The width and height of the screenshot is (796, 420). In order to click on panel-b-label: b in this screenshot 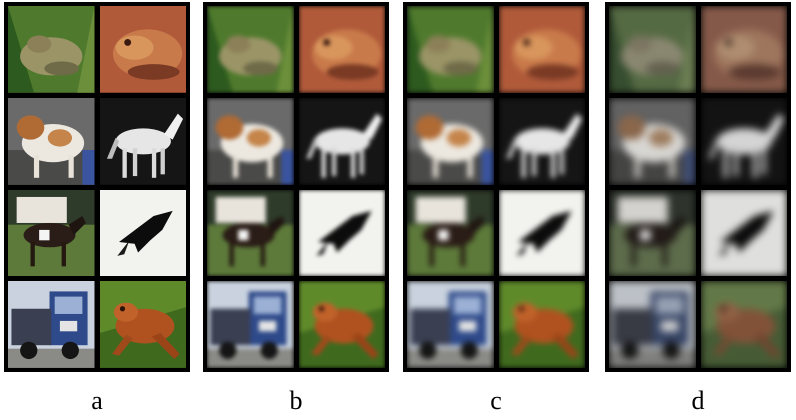, I will do `click(296, 400)`.